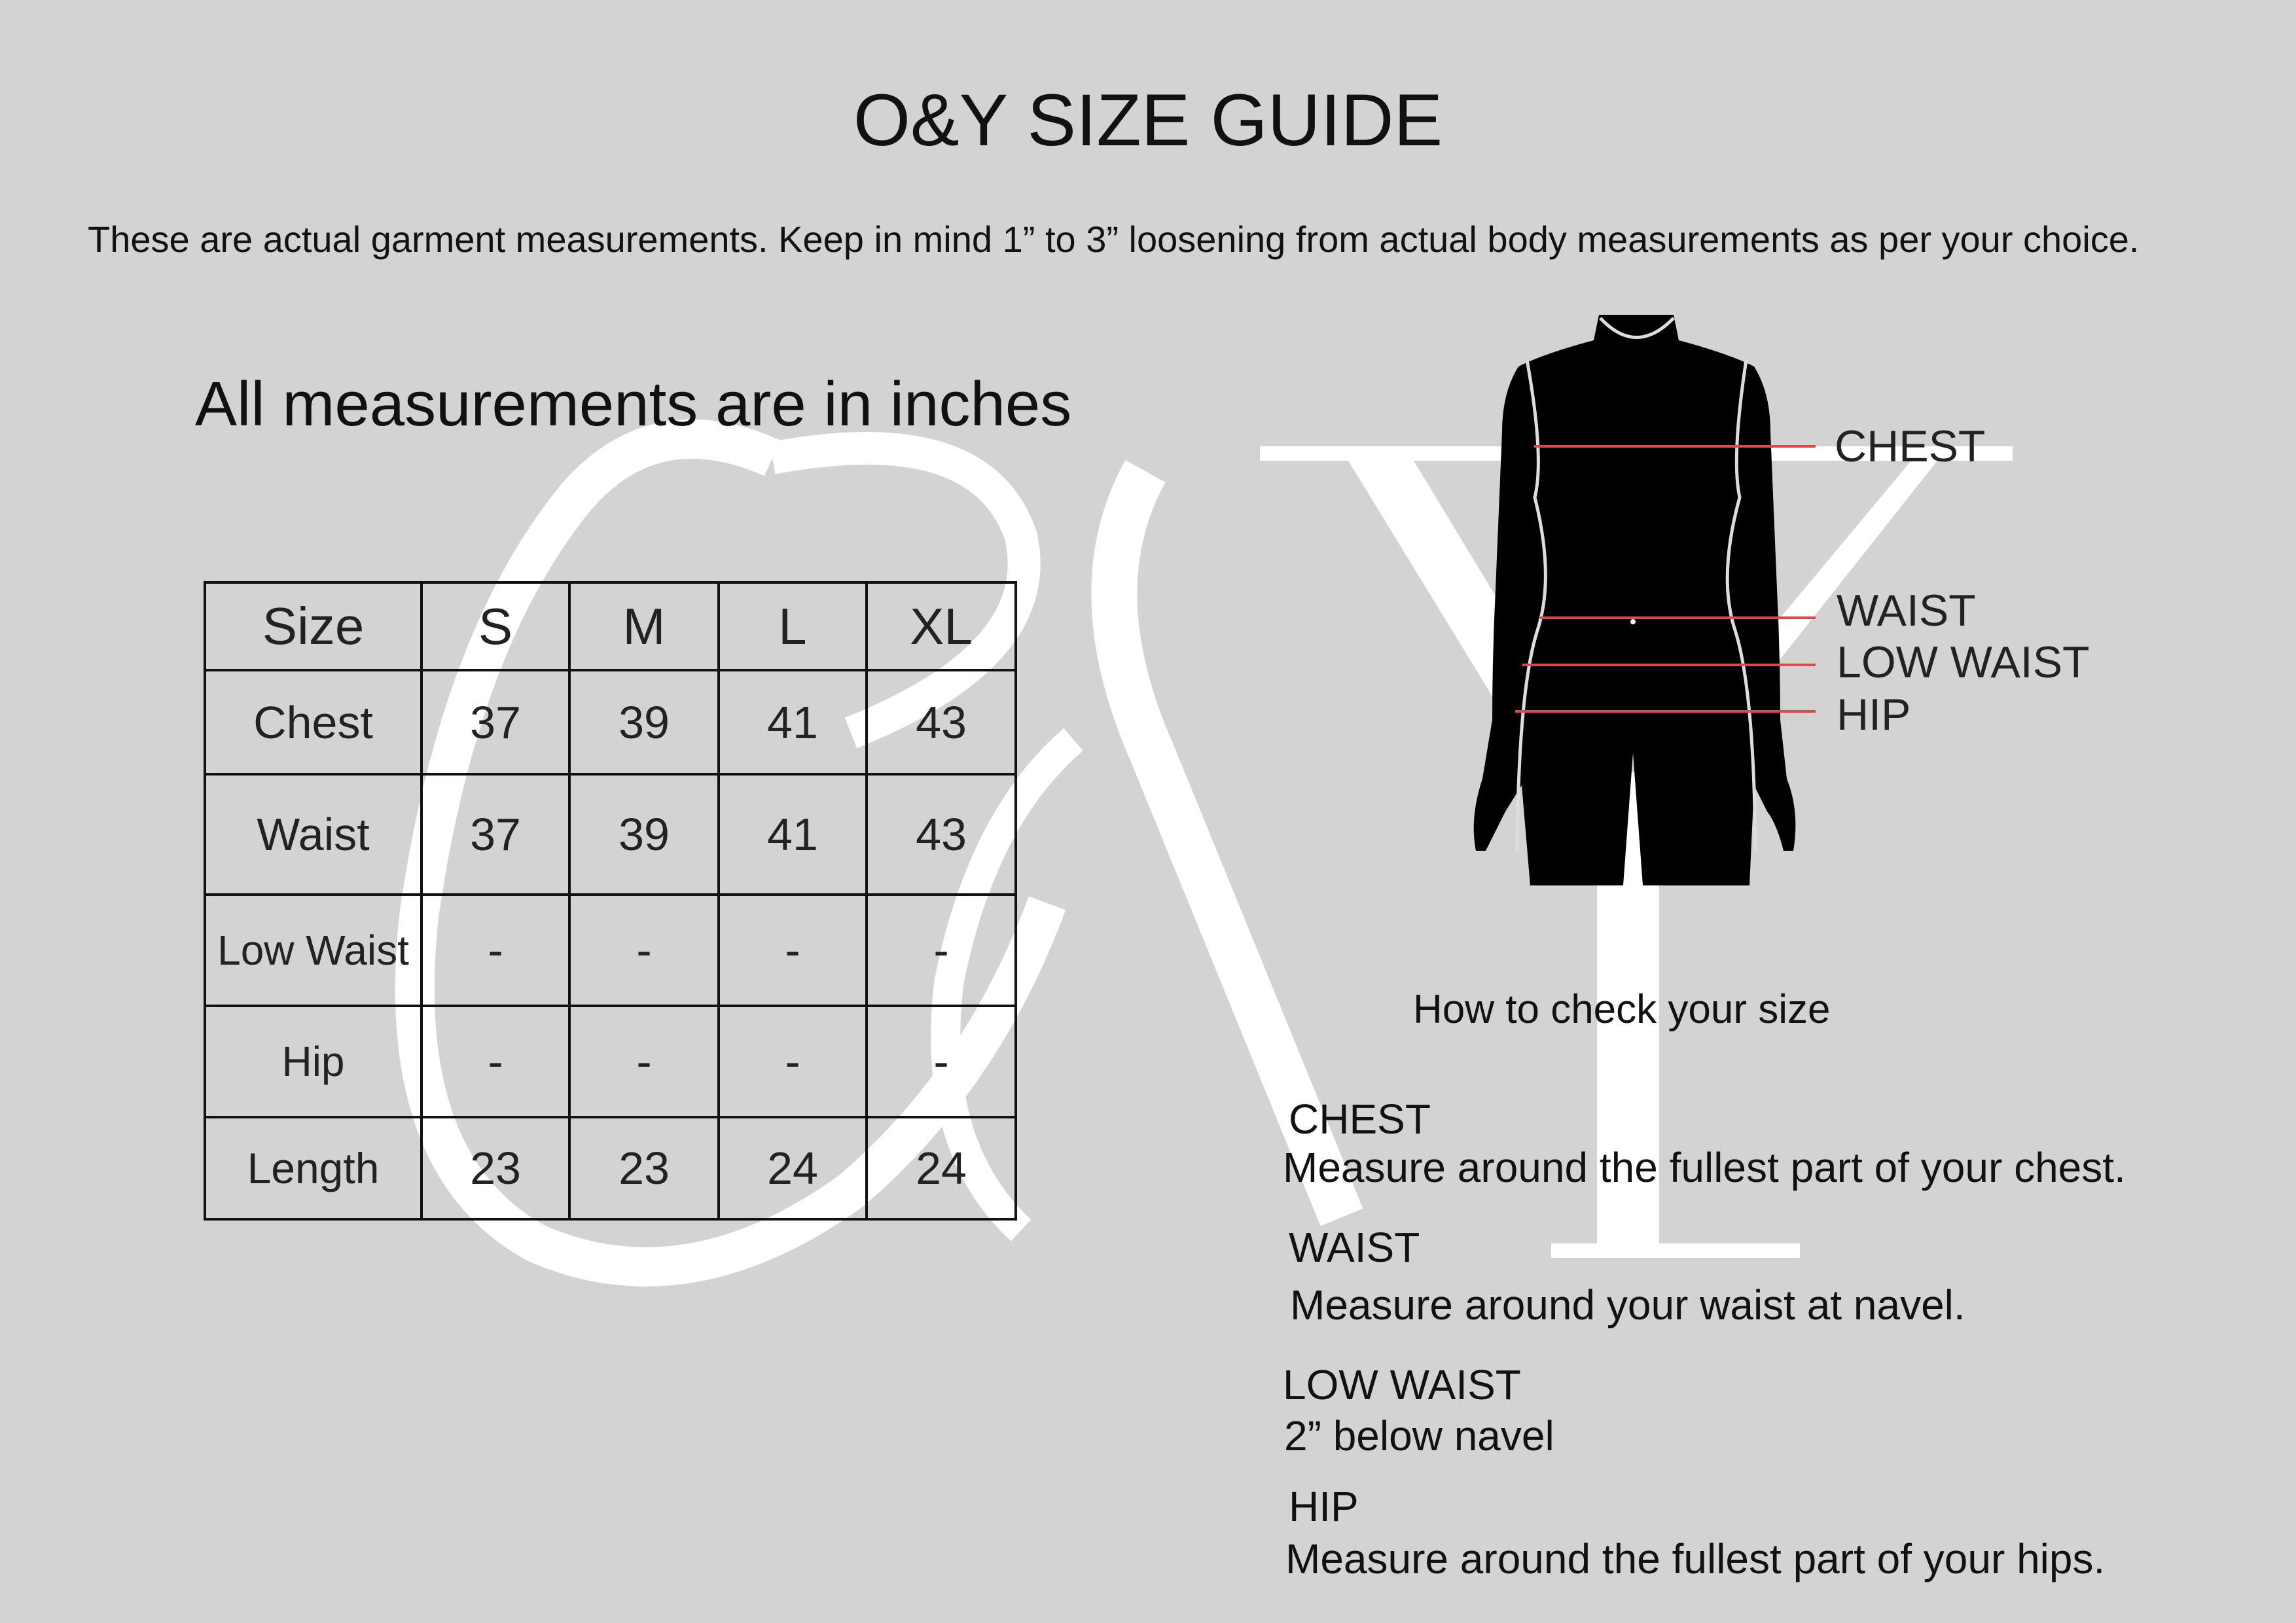 Image resolution: width=2296 pixels, height=1623 pixels. Describe the element at coordinates (313, 835) in the screenshot. I see `row-label: Waist` at that location.